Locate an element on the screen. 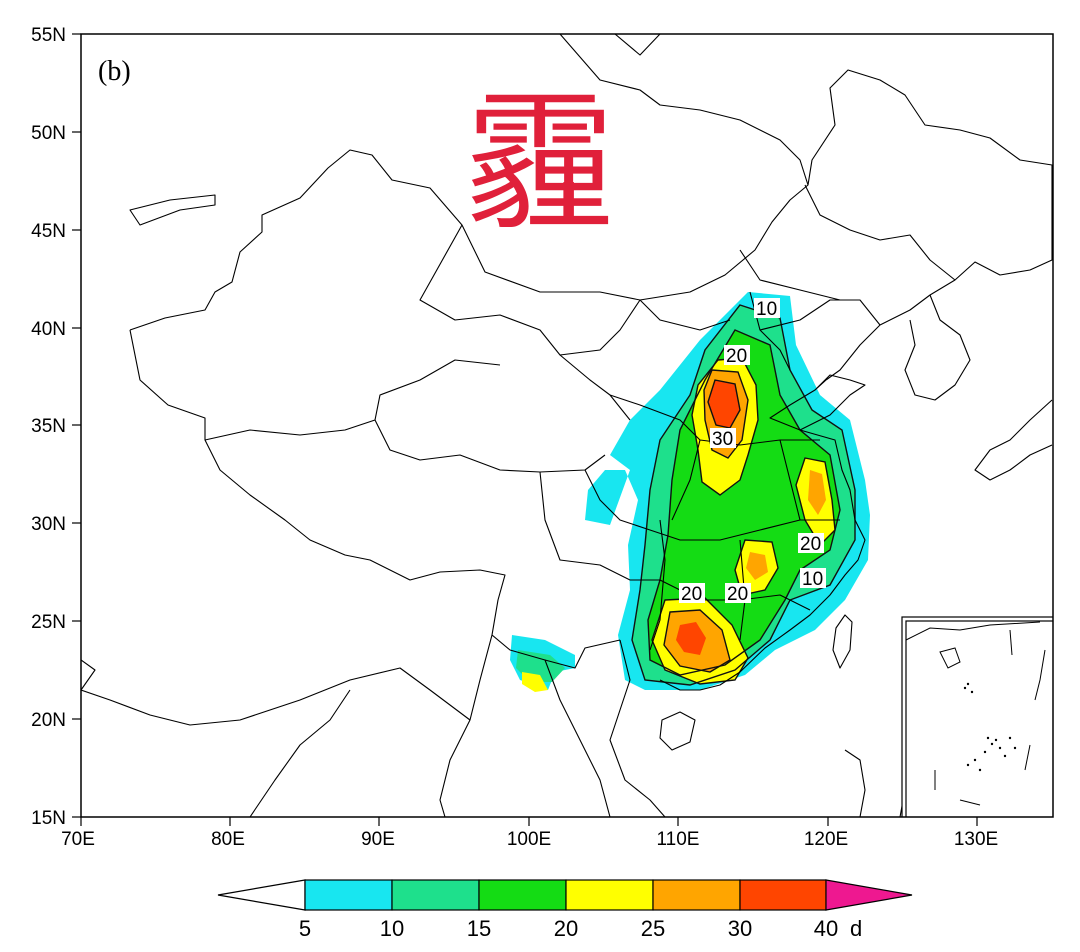  lat-tick-label: 15N is located at coordinates (48, 818).